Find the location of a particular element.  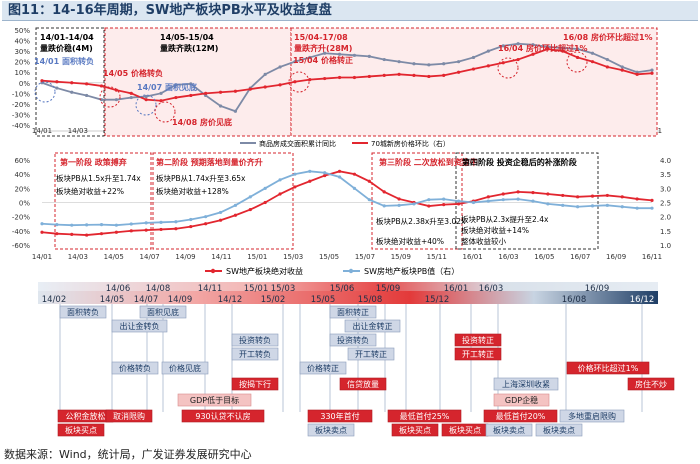

top-xtick-label: 14/03 is located at coordinates (78, 131).